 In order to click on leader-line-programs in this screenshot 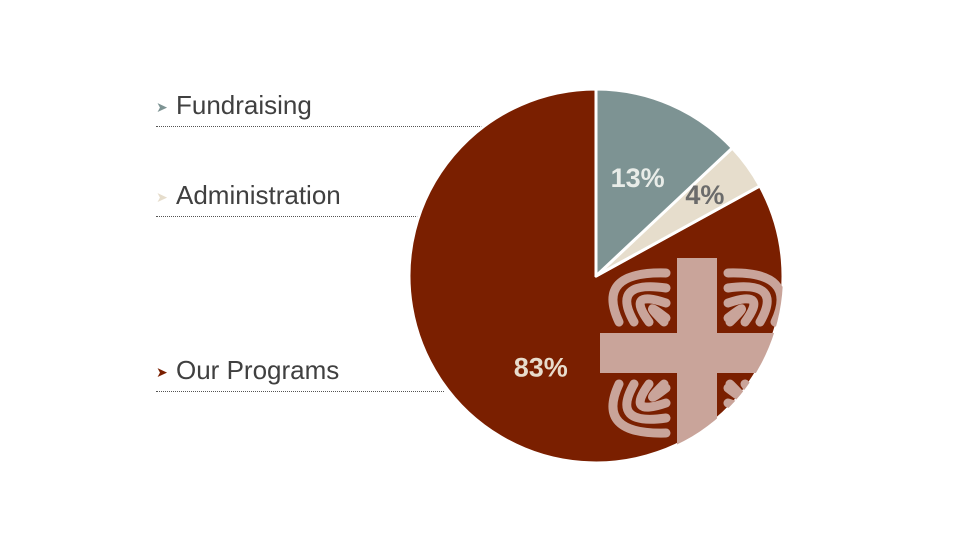, I will do `click(300, 391)`.